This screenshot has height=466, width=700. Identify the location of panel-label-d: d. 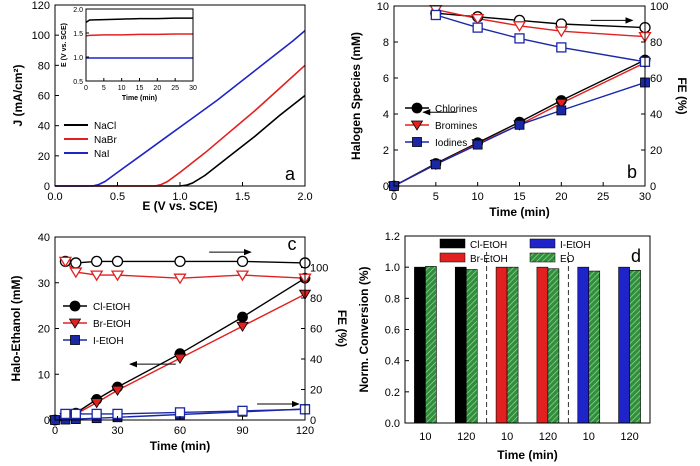
(636, 256).